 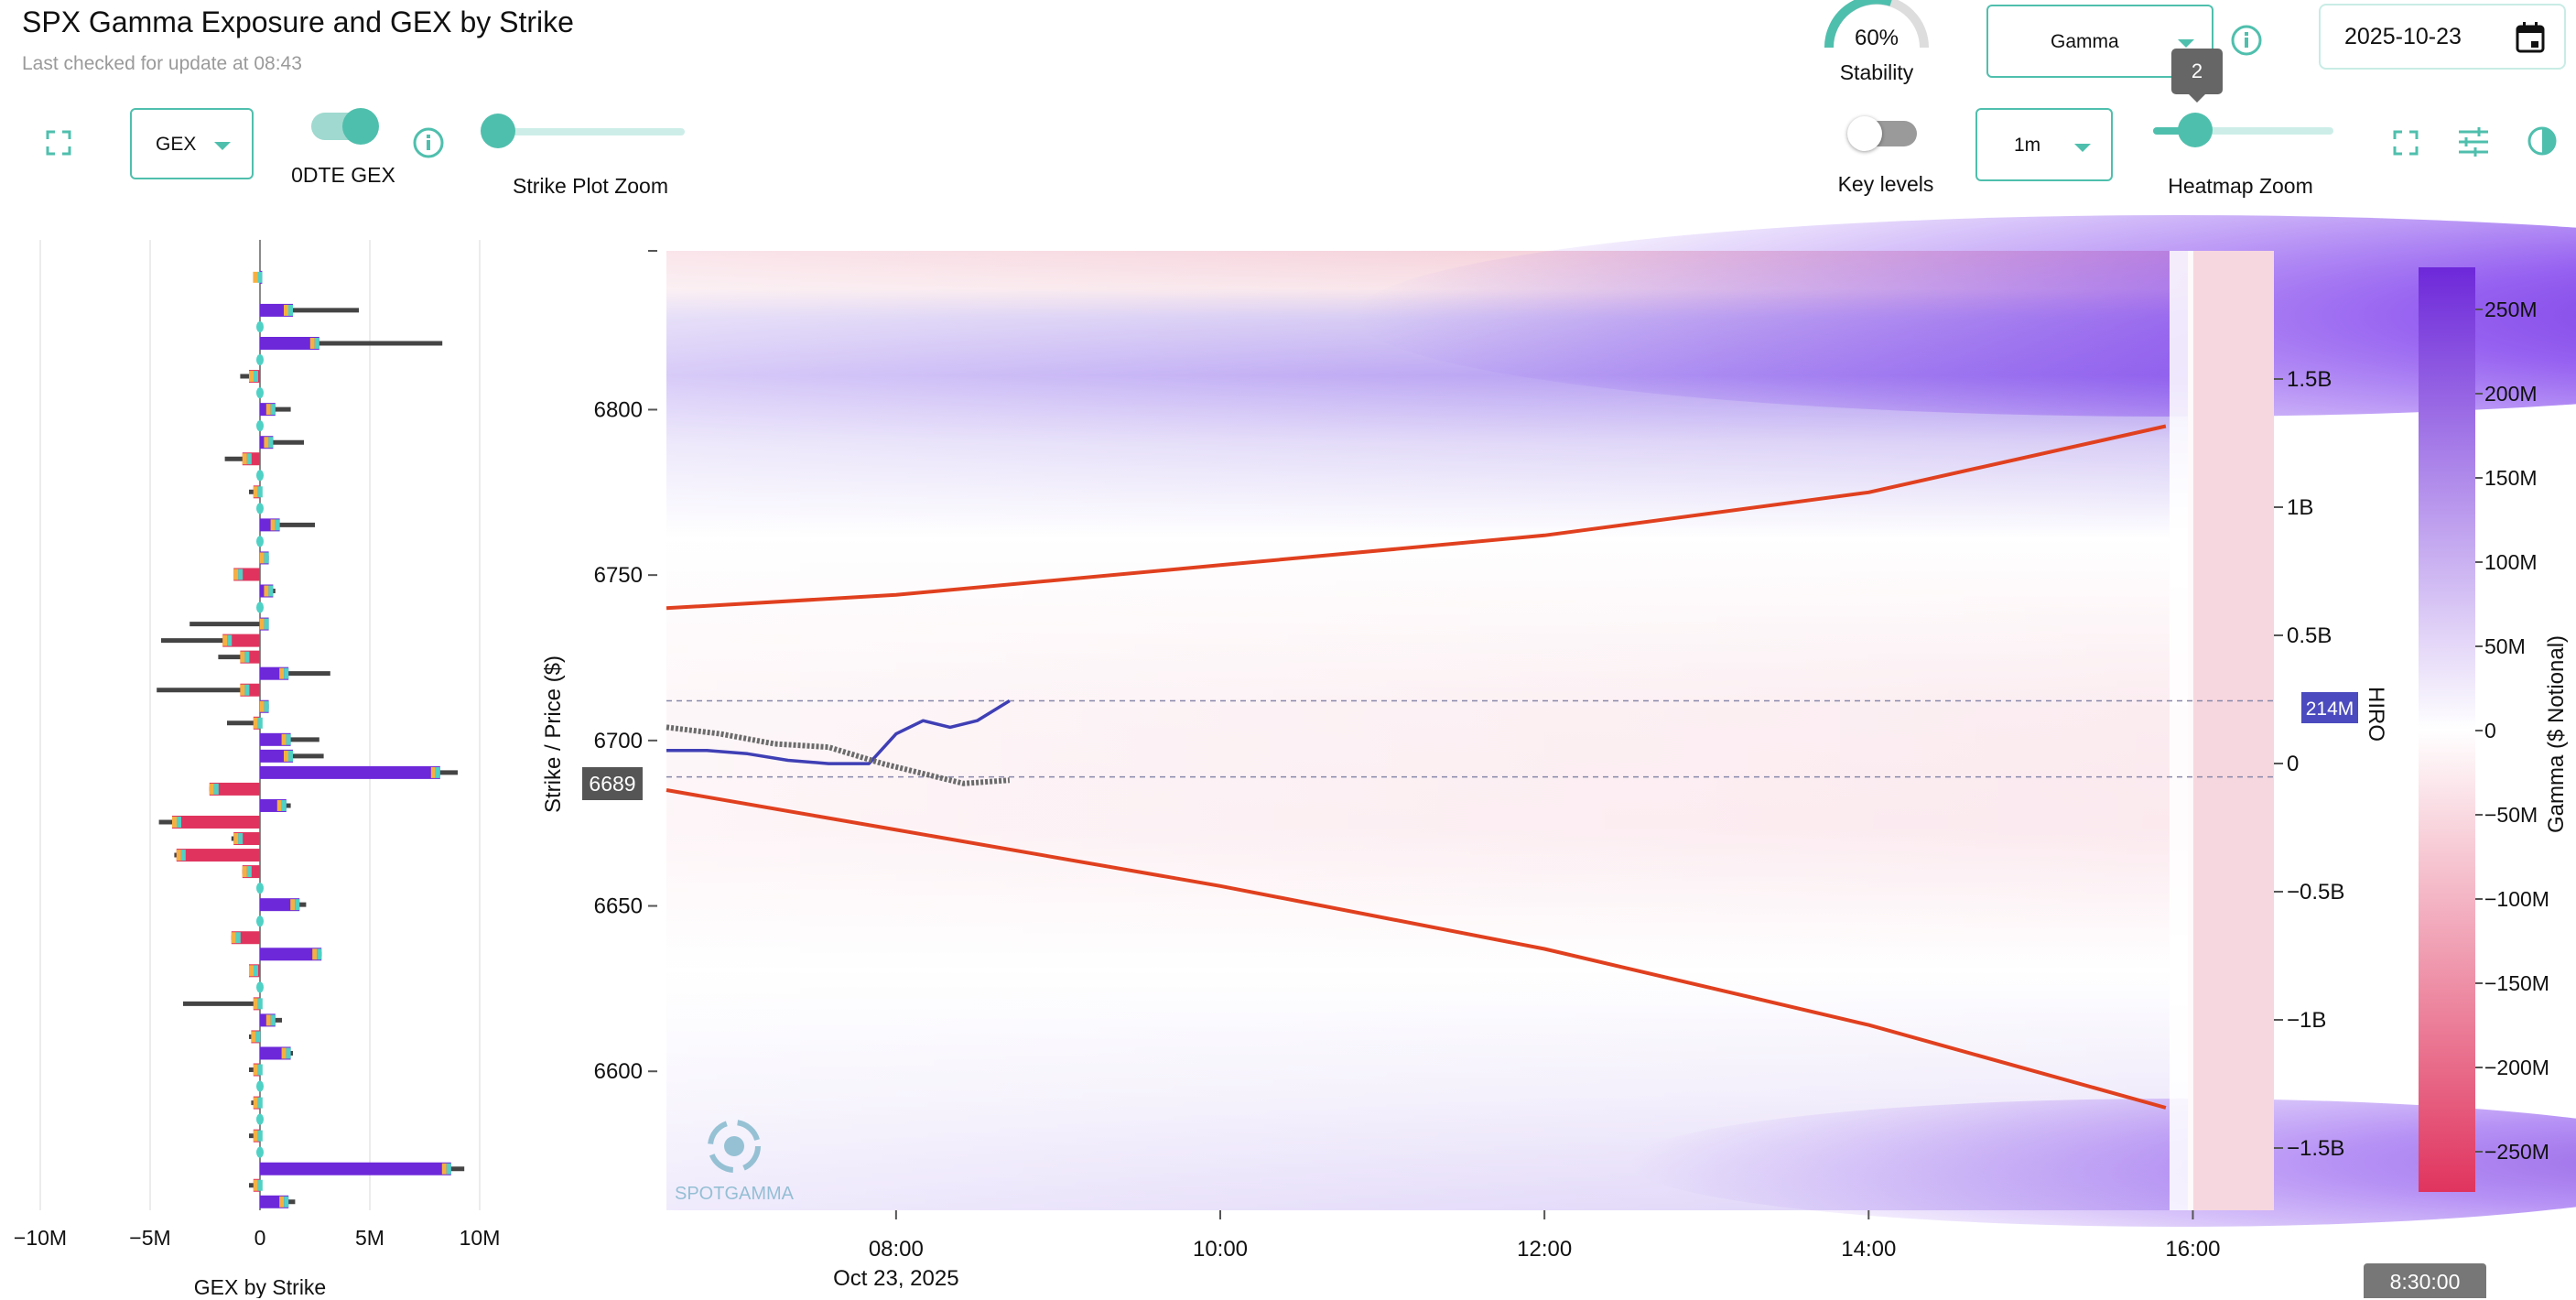 I want to click on key-levels-label: Key levels, so click(x=1885, y=184).